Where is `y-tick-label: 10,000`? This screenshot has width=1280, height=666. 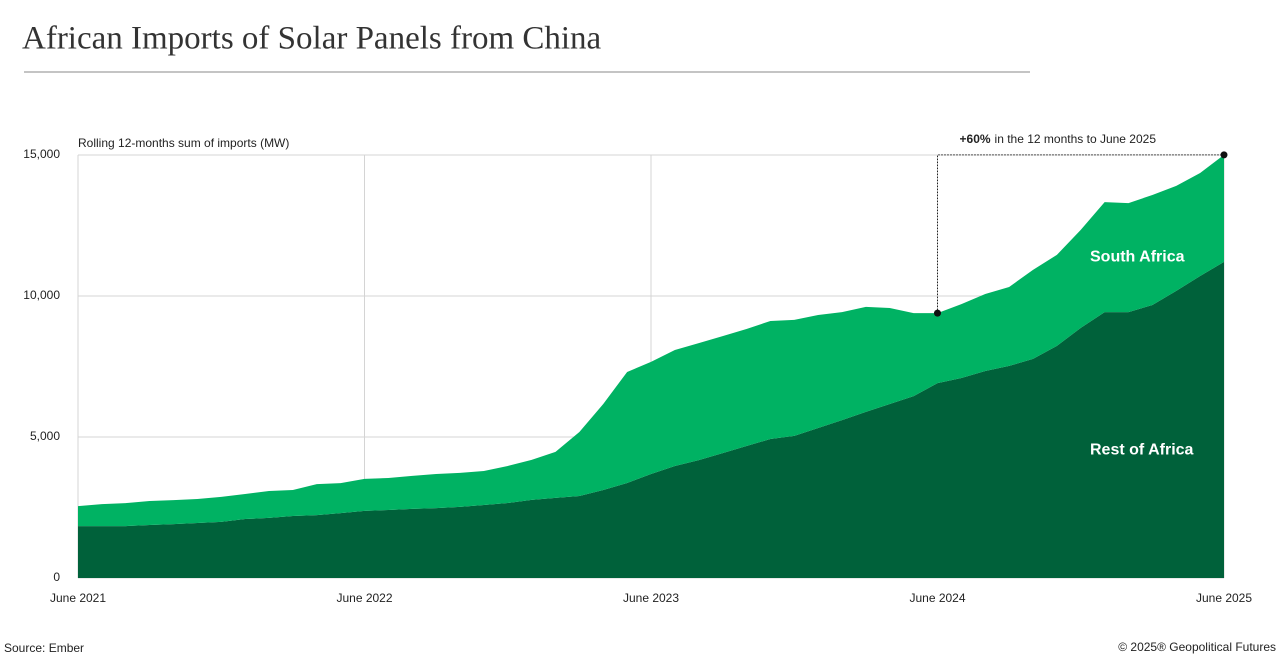
y-tick-label: 10,000 is located at coordinates (41, 295).